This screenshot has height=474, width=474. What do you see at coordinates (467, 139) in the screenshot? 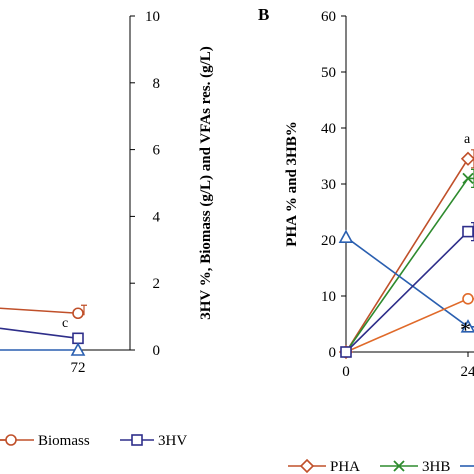
I see `panel-b-annotation-a: a` at bounding box center [467, 139].